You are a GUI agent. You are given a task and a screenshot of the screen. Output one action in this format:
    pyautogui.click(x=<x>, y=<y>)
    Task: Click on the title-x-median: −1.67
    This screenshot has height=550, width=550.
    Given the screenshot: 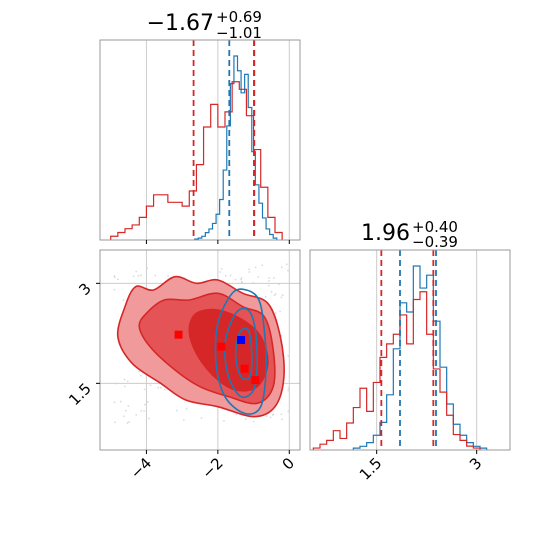 What is the action you would take?
    pyautogui.click(x=180, y=23)
    